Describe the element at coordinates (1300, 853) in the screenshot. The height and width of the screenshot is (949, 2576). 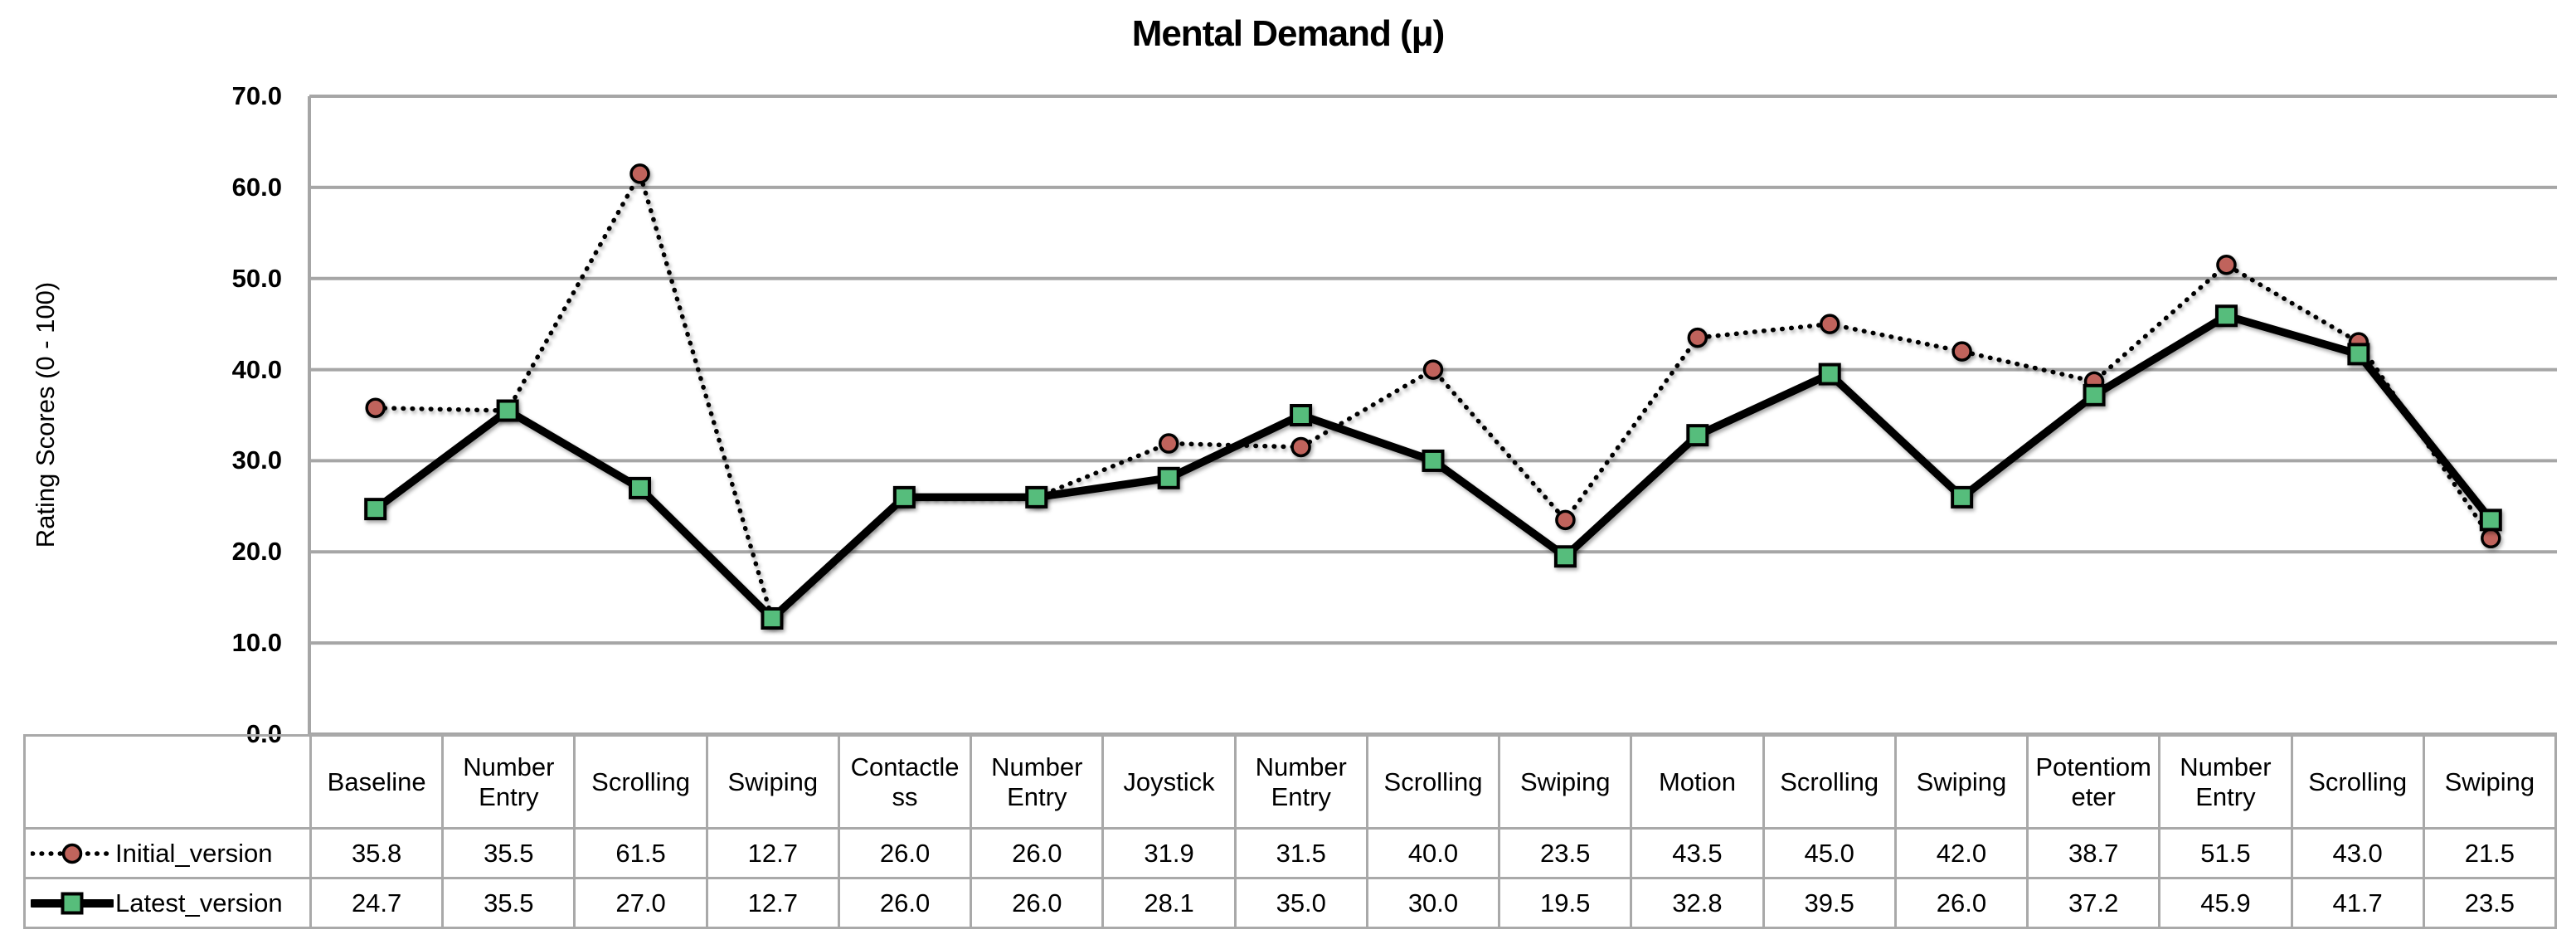
I see `value-cell: 31.5` at that location.